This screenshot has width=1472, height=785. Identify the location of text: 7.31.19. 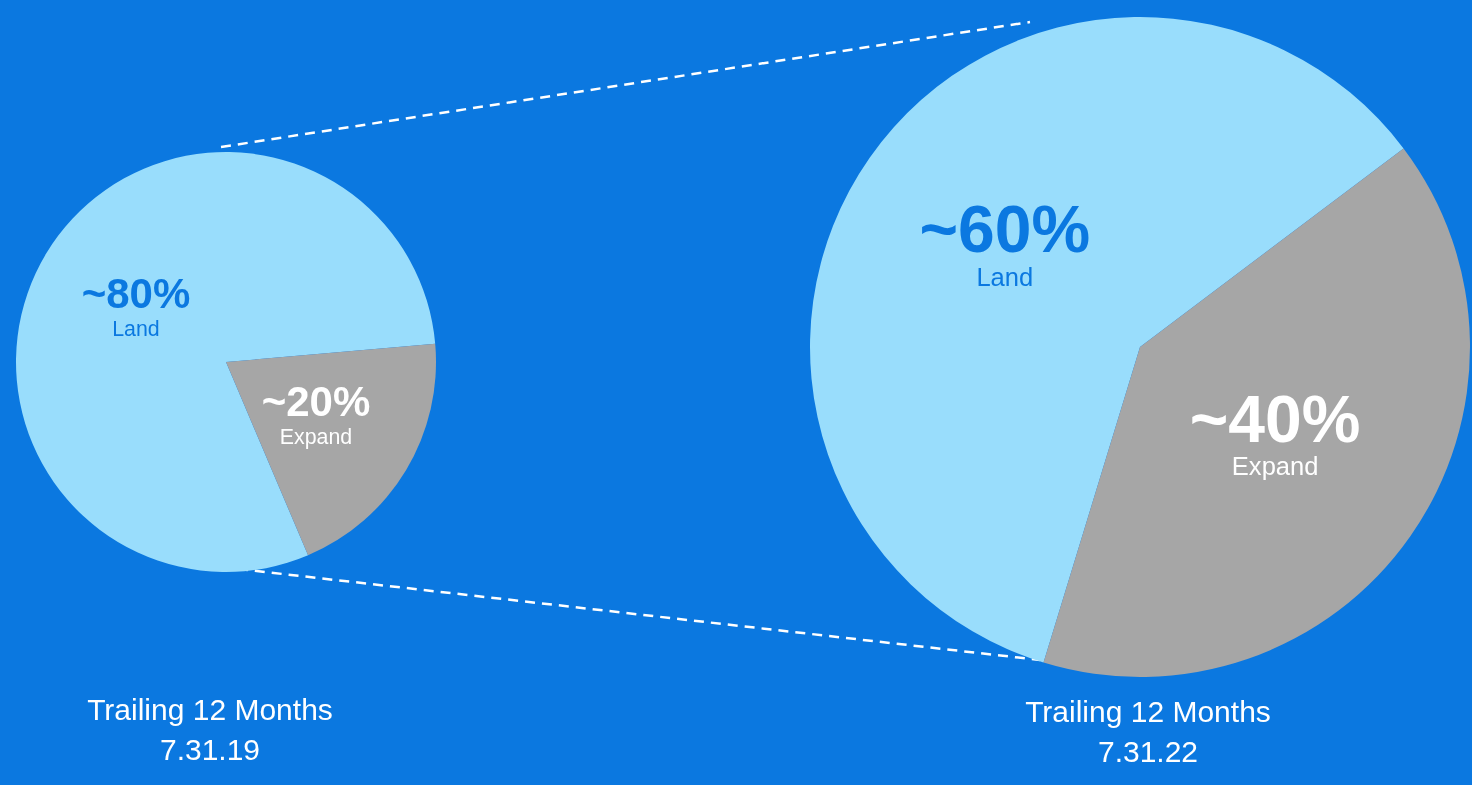
(210, 750).